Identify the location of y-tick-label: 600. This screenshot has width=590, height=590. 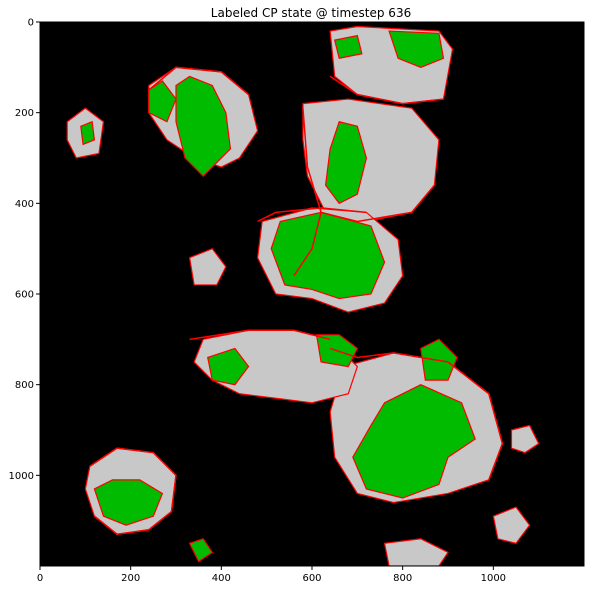
(24, 295).